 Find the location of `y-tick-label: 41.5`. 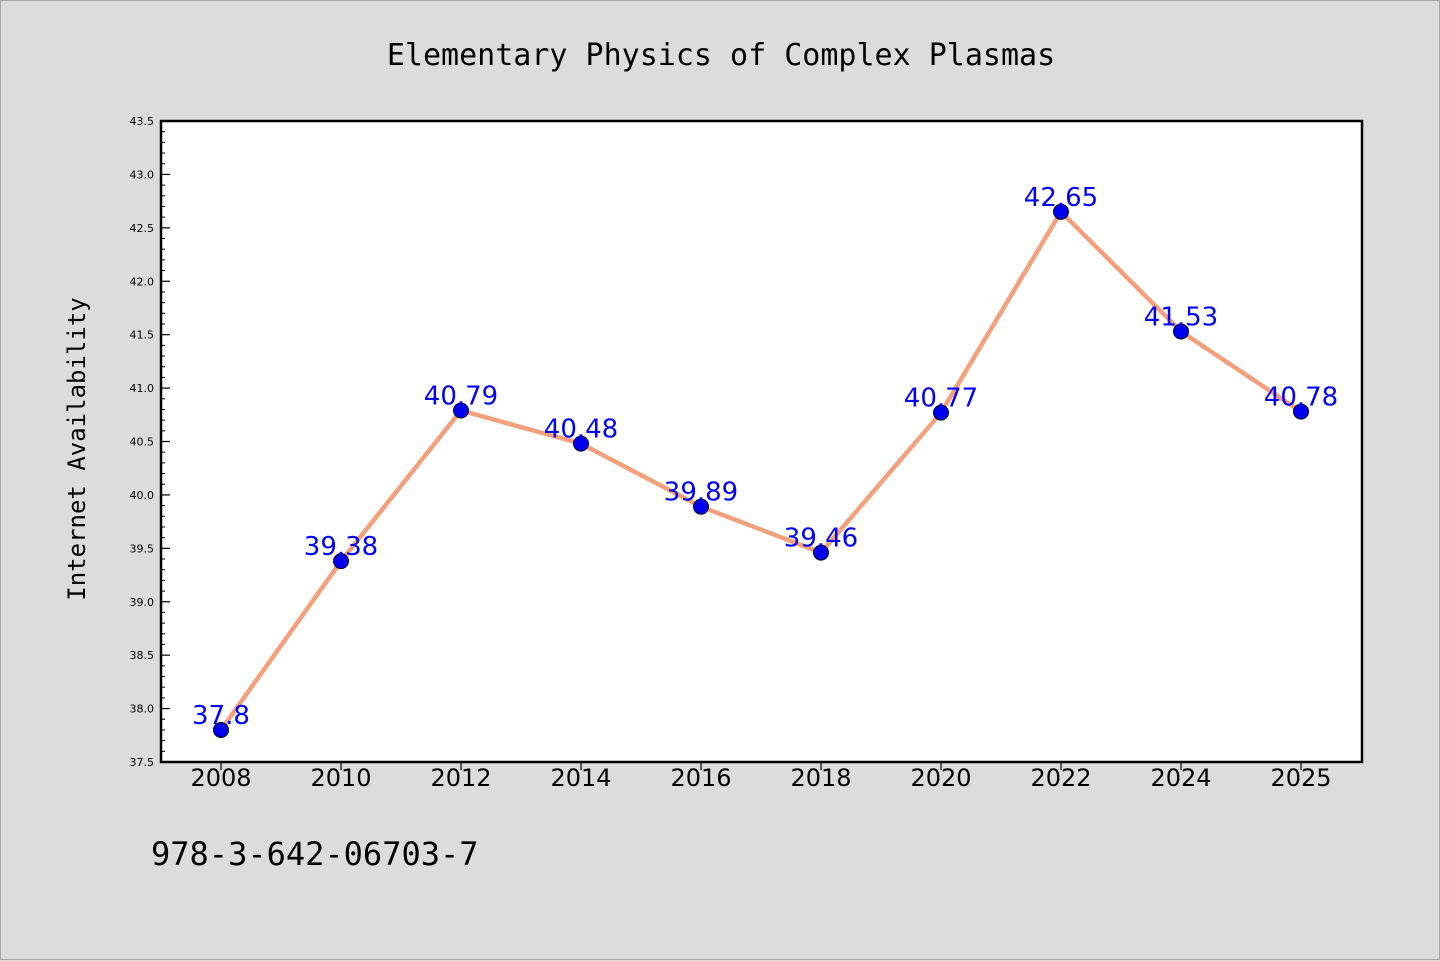

y-tick-label: 41.5 is located at coordinates (142, 335).